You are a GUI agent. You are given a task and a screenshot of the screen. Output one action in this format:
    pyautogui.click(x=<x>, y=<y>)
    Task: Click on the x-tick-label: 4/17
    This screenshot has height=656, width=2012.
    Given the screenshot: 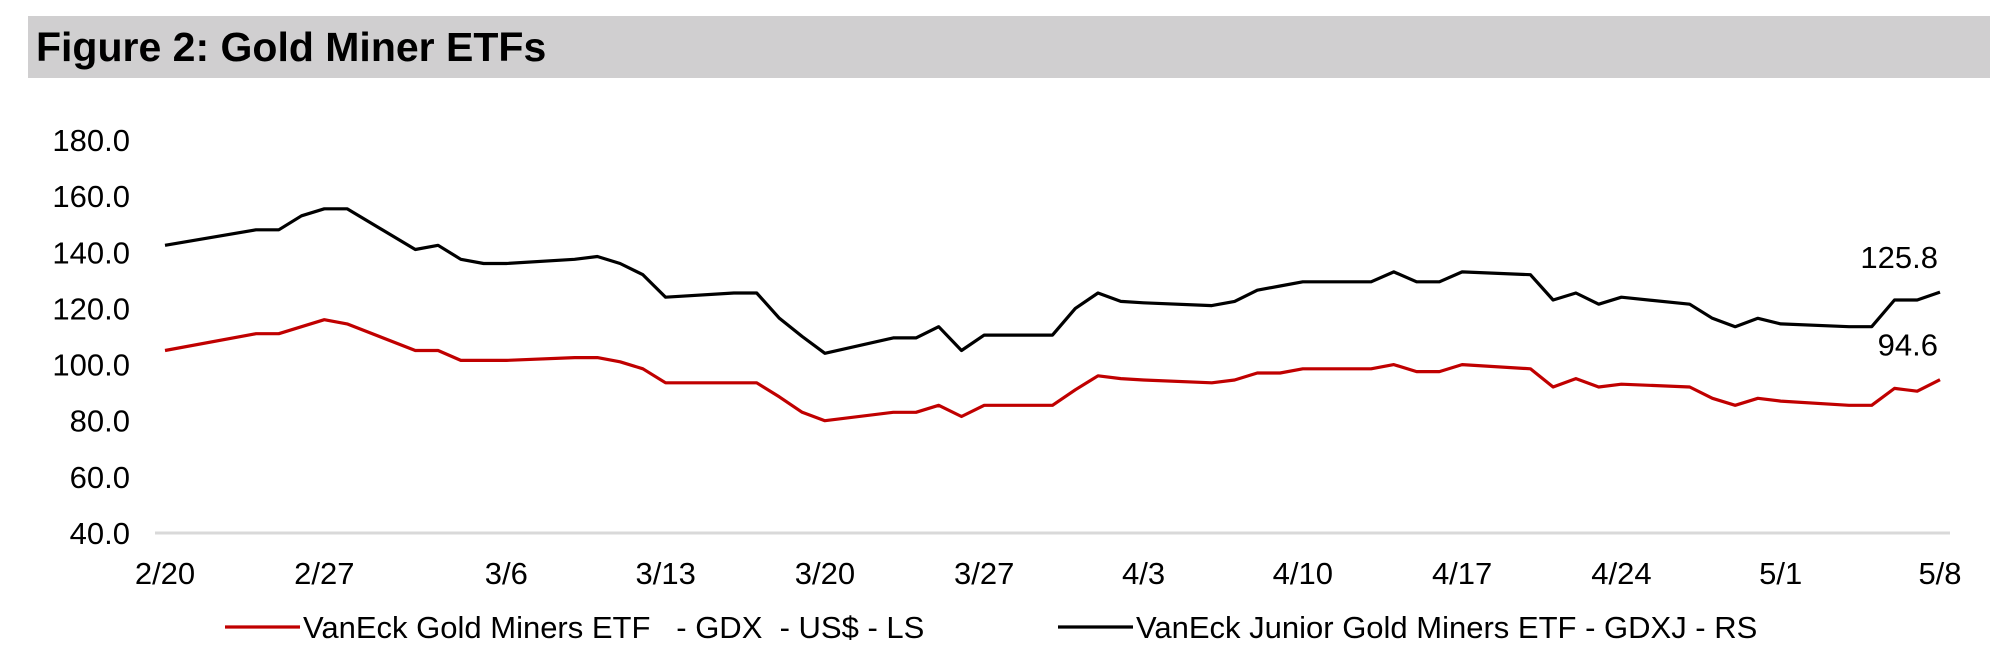 What is the action you would take?
    pyautogui.click(x=1462, y=573)
    